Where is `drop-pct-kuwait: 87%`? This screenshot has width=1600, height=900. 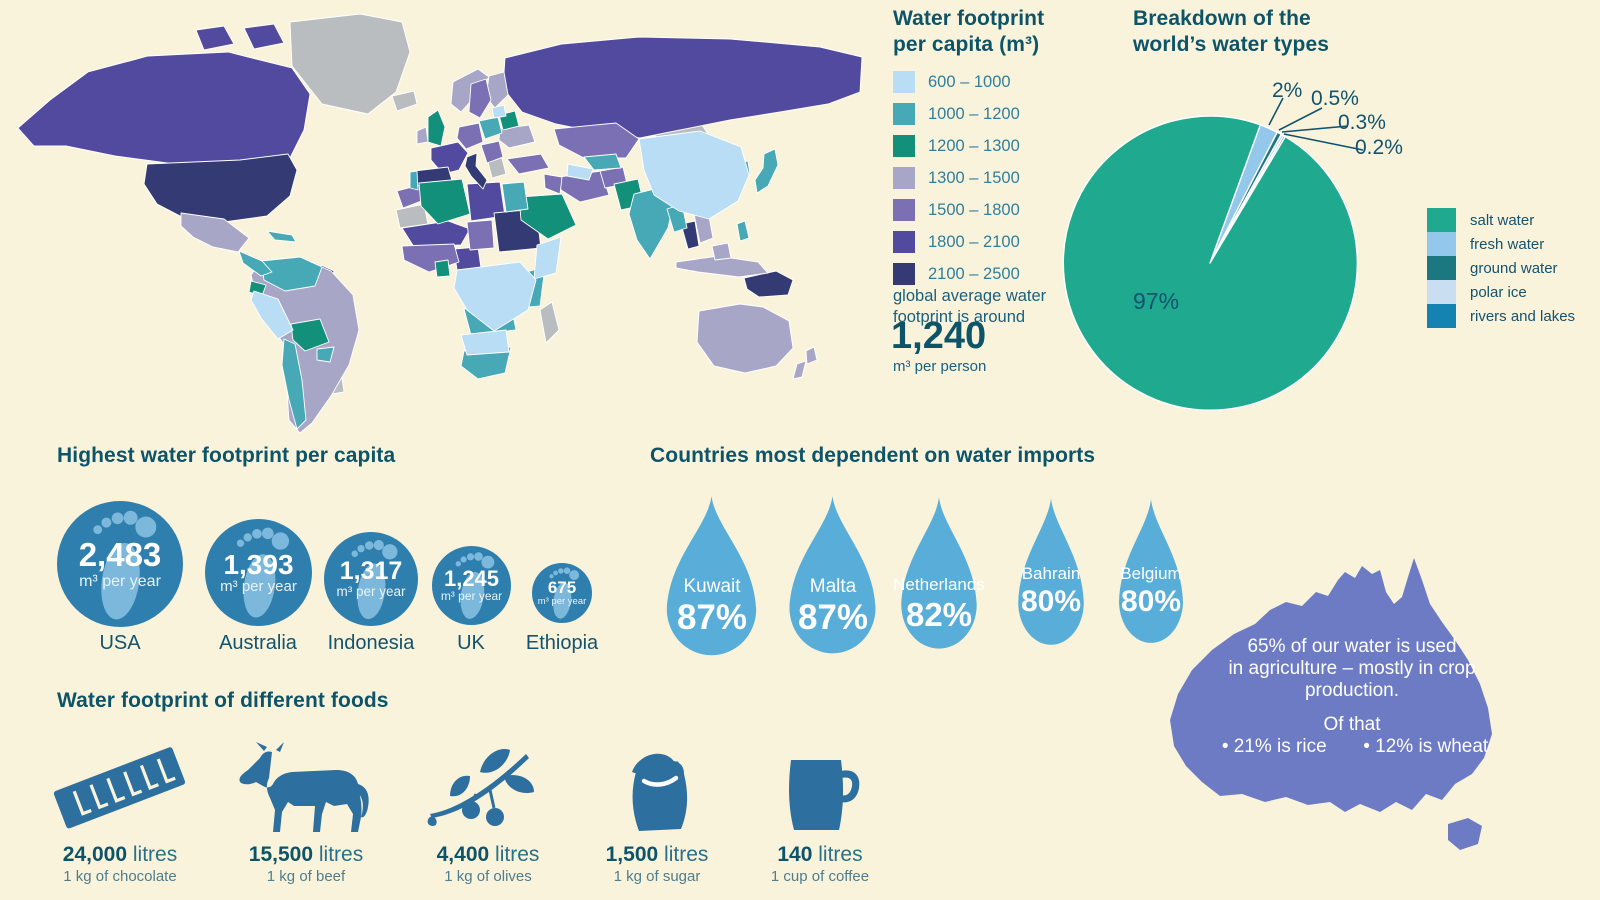 drop-pct-kuwait: 87% is located at coordinates (712, 617).